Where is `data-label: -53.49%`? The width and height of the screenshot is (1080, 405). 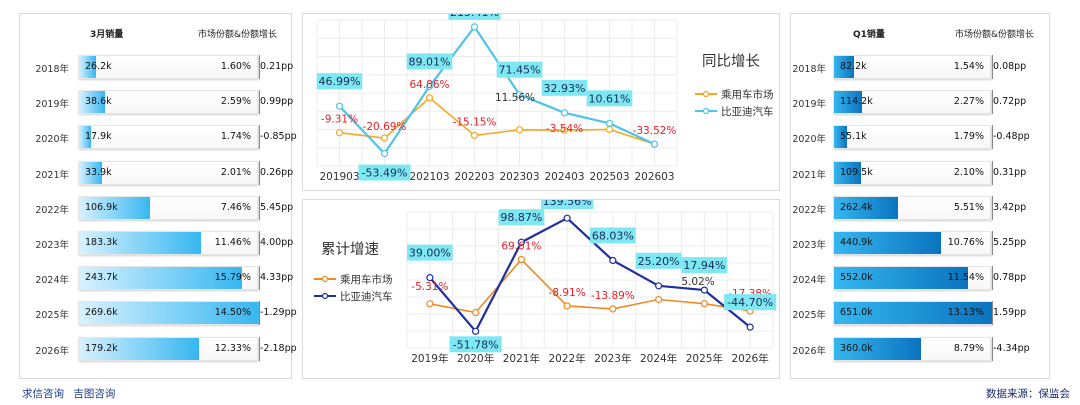
data-label: -53.49% is located at coordinates (385, 173).